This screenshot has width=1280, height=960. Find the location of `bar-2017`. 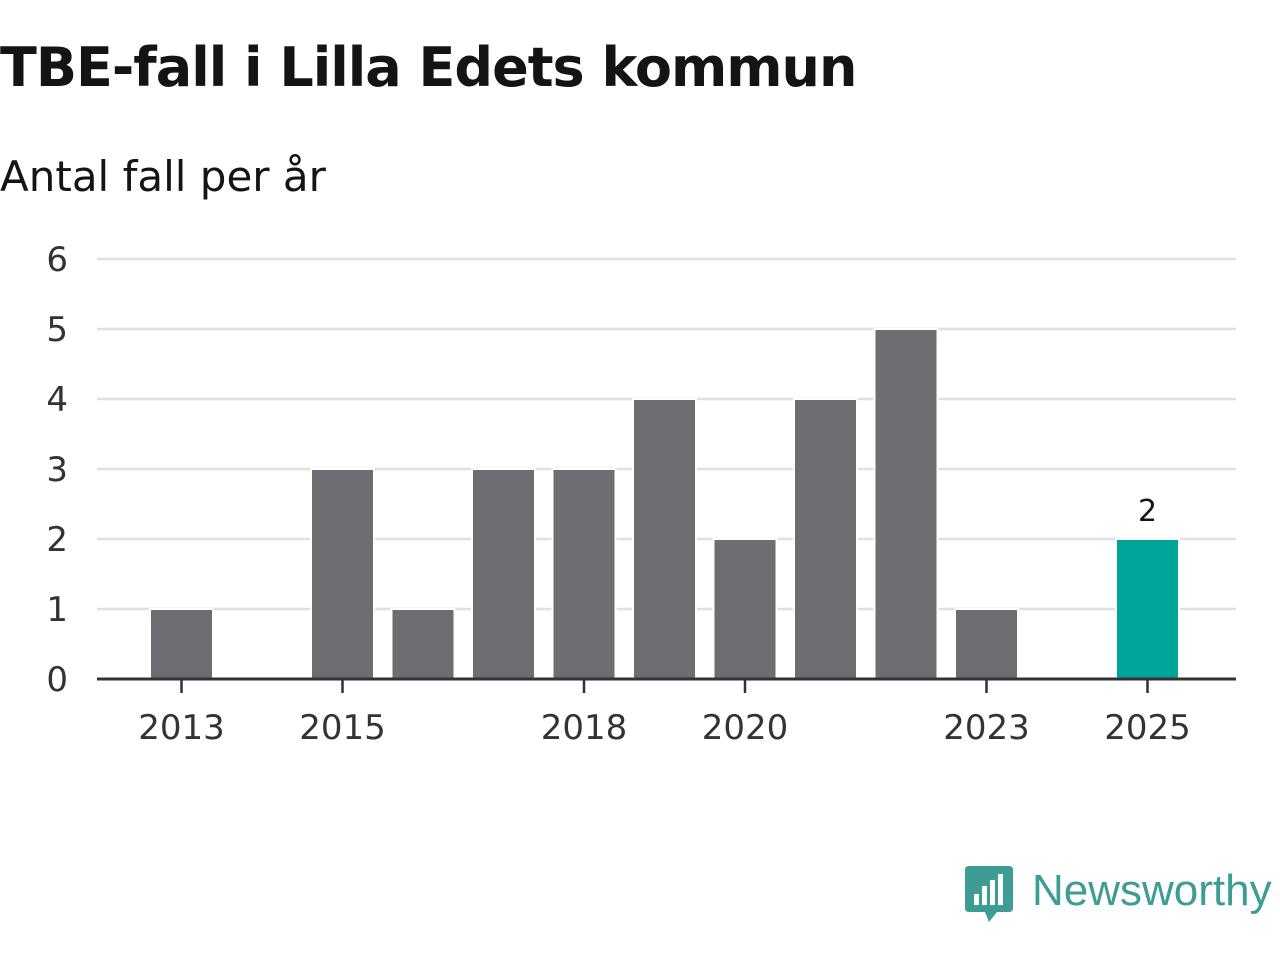

bar-2017 is located at coordinates (503, 574).